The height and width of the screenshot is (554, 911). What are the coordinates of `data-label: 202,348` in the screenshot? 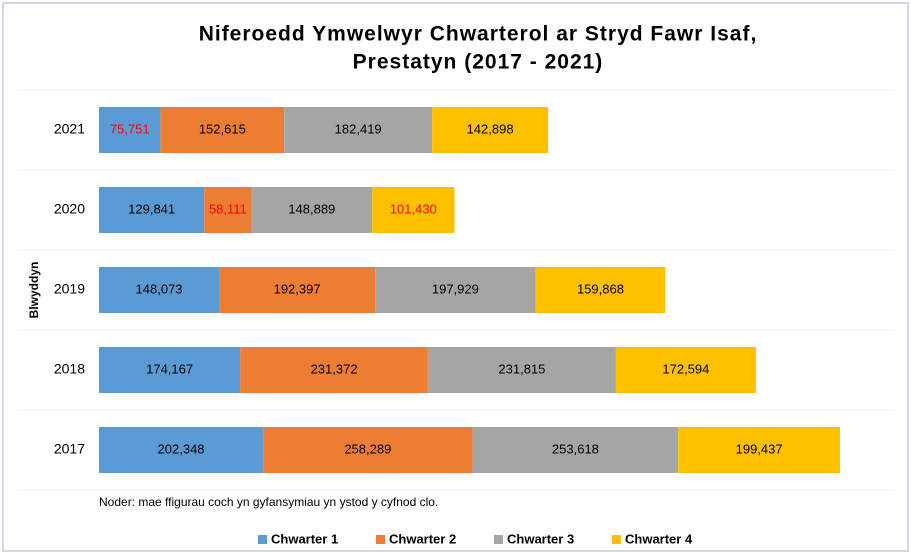 It's located at (181, 448).